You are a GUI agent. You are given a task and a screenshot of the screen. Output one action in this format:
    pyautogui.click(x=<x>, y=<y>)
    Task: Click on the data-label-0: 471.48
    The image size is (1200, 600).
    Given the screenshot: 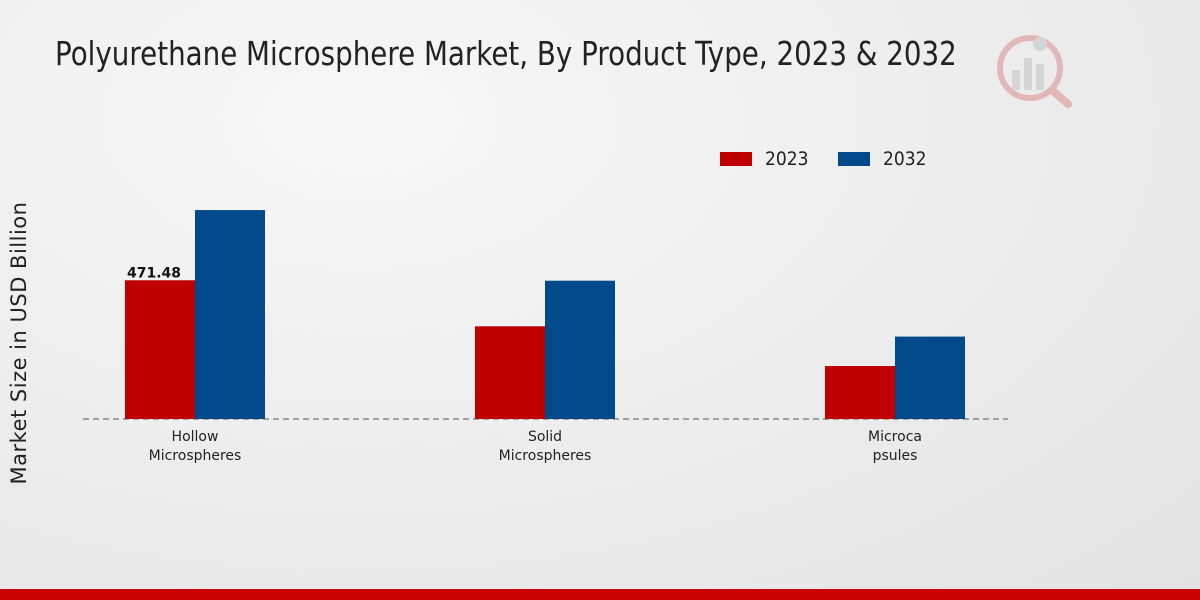 What is the action you would take?
    pyautogui.click(x=154, y=273)
    